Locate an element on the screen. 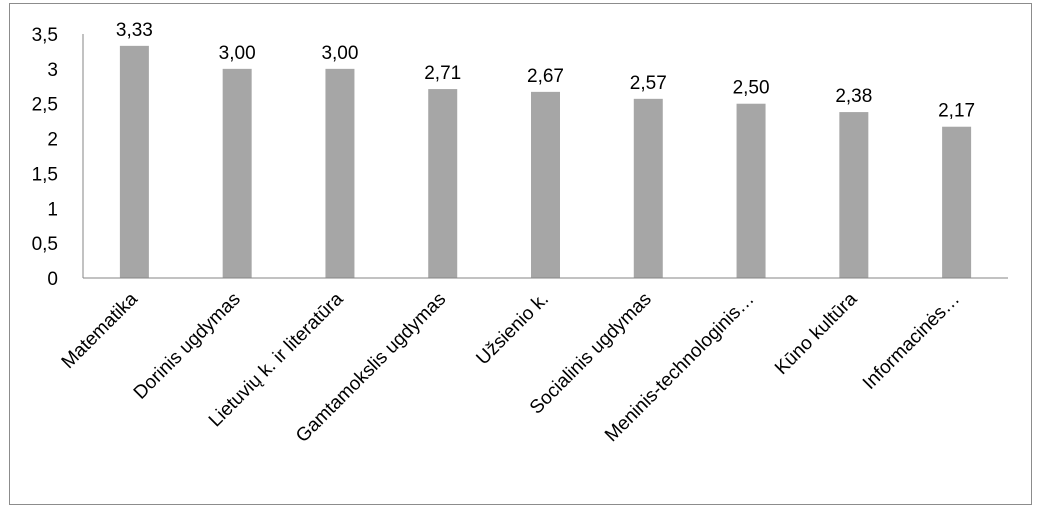 Image resolution: width=1043 pixels, height=513 pixels. category-label: Dorinis ugdymas is located at coordinates (187, 346).